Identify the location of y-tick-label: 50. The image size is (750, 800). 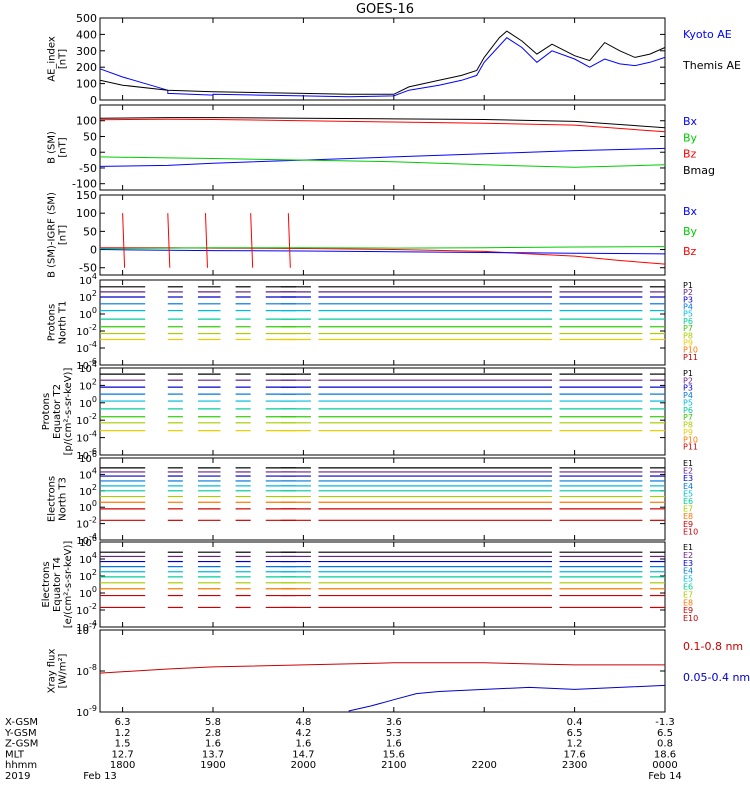
(90, 136).